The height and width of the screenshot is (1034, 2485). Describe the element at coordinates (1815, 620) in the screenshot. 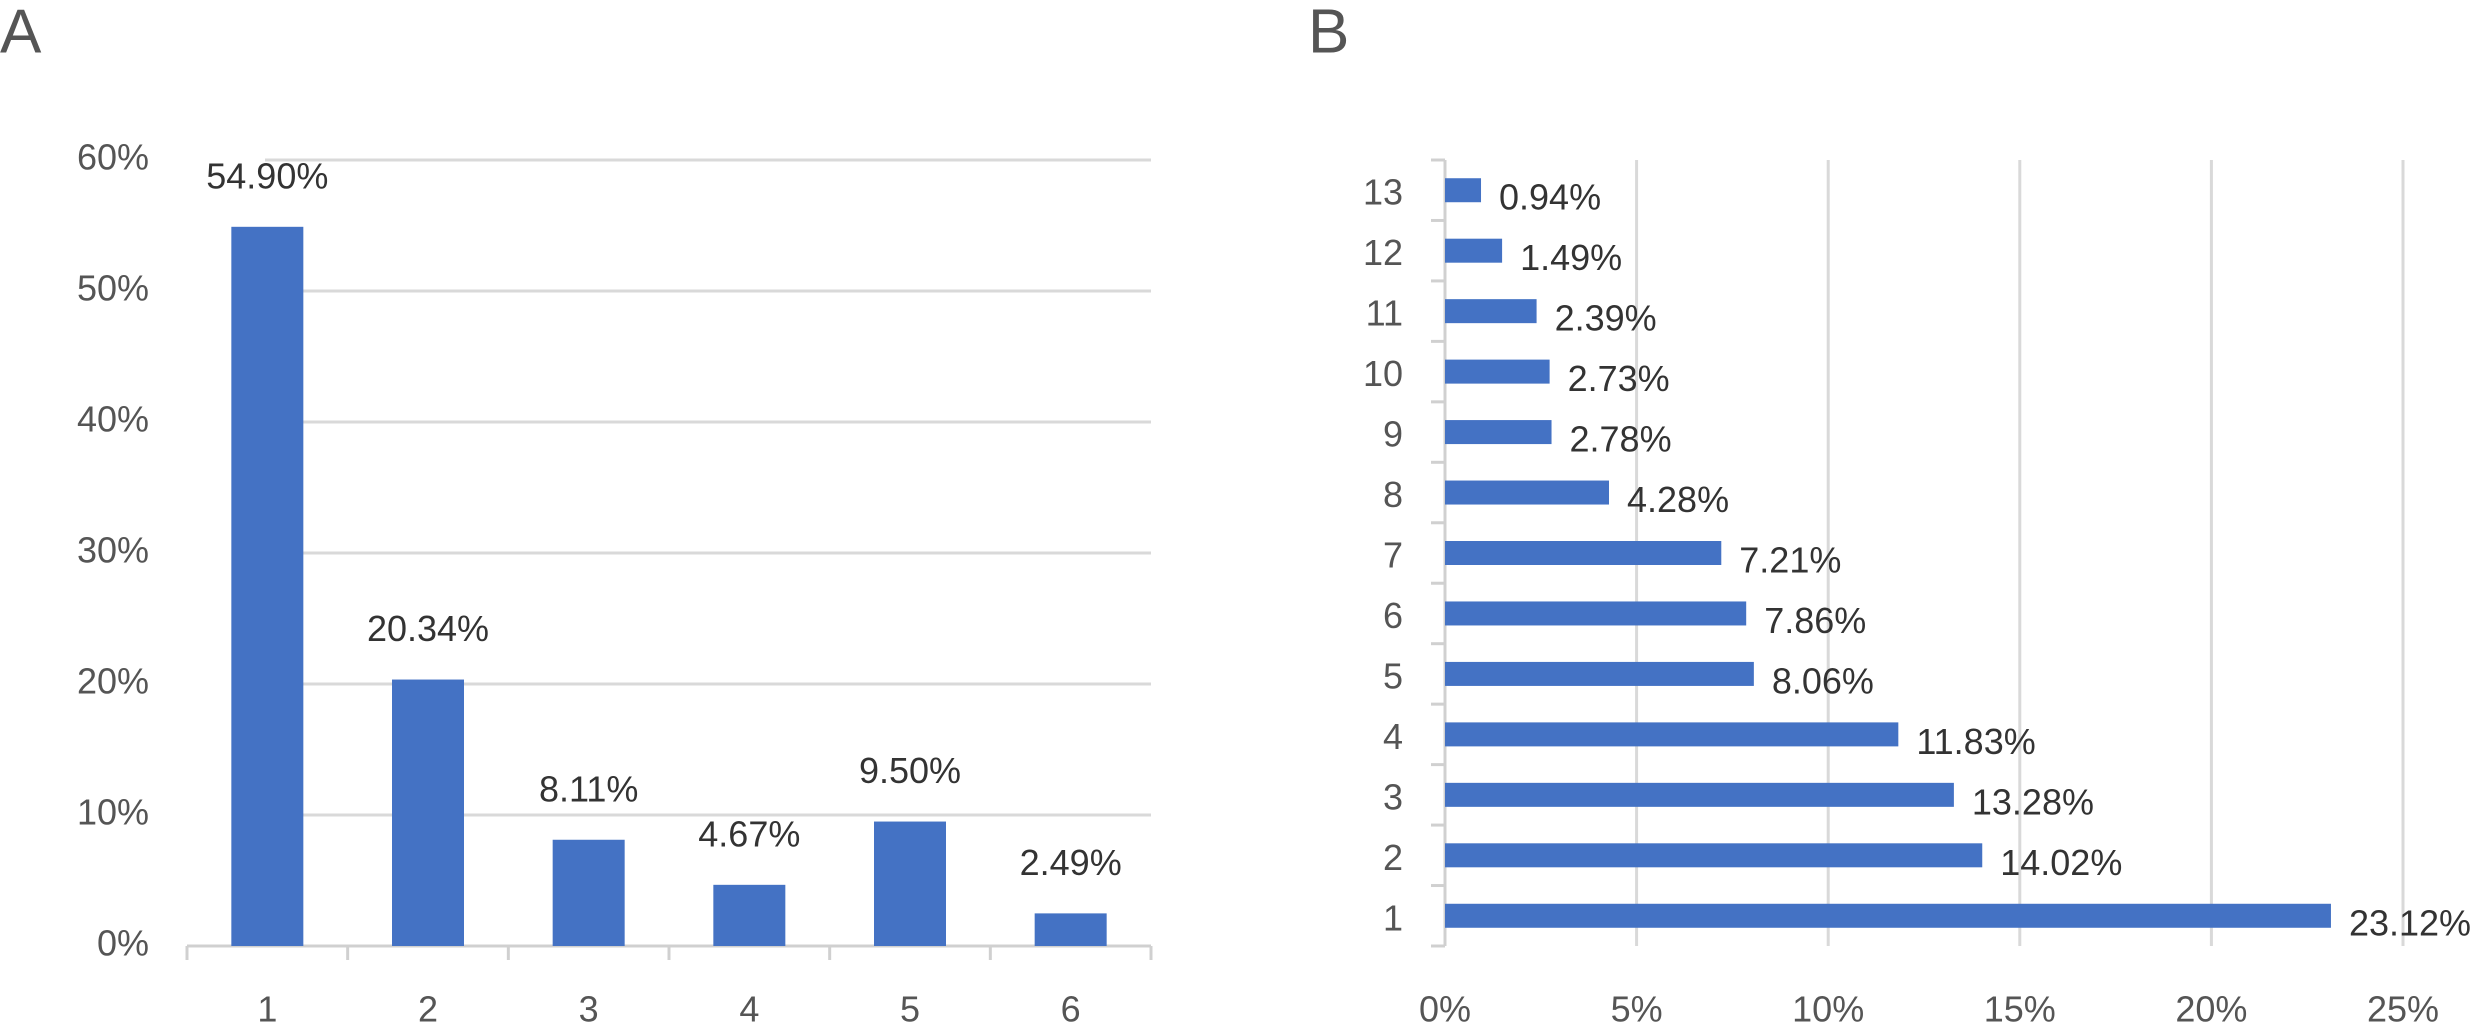

I see `value-label: 7.86%` at that location.